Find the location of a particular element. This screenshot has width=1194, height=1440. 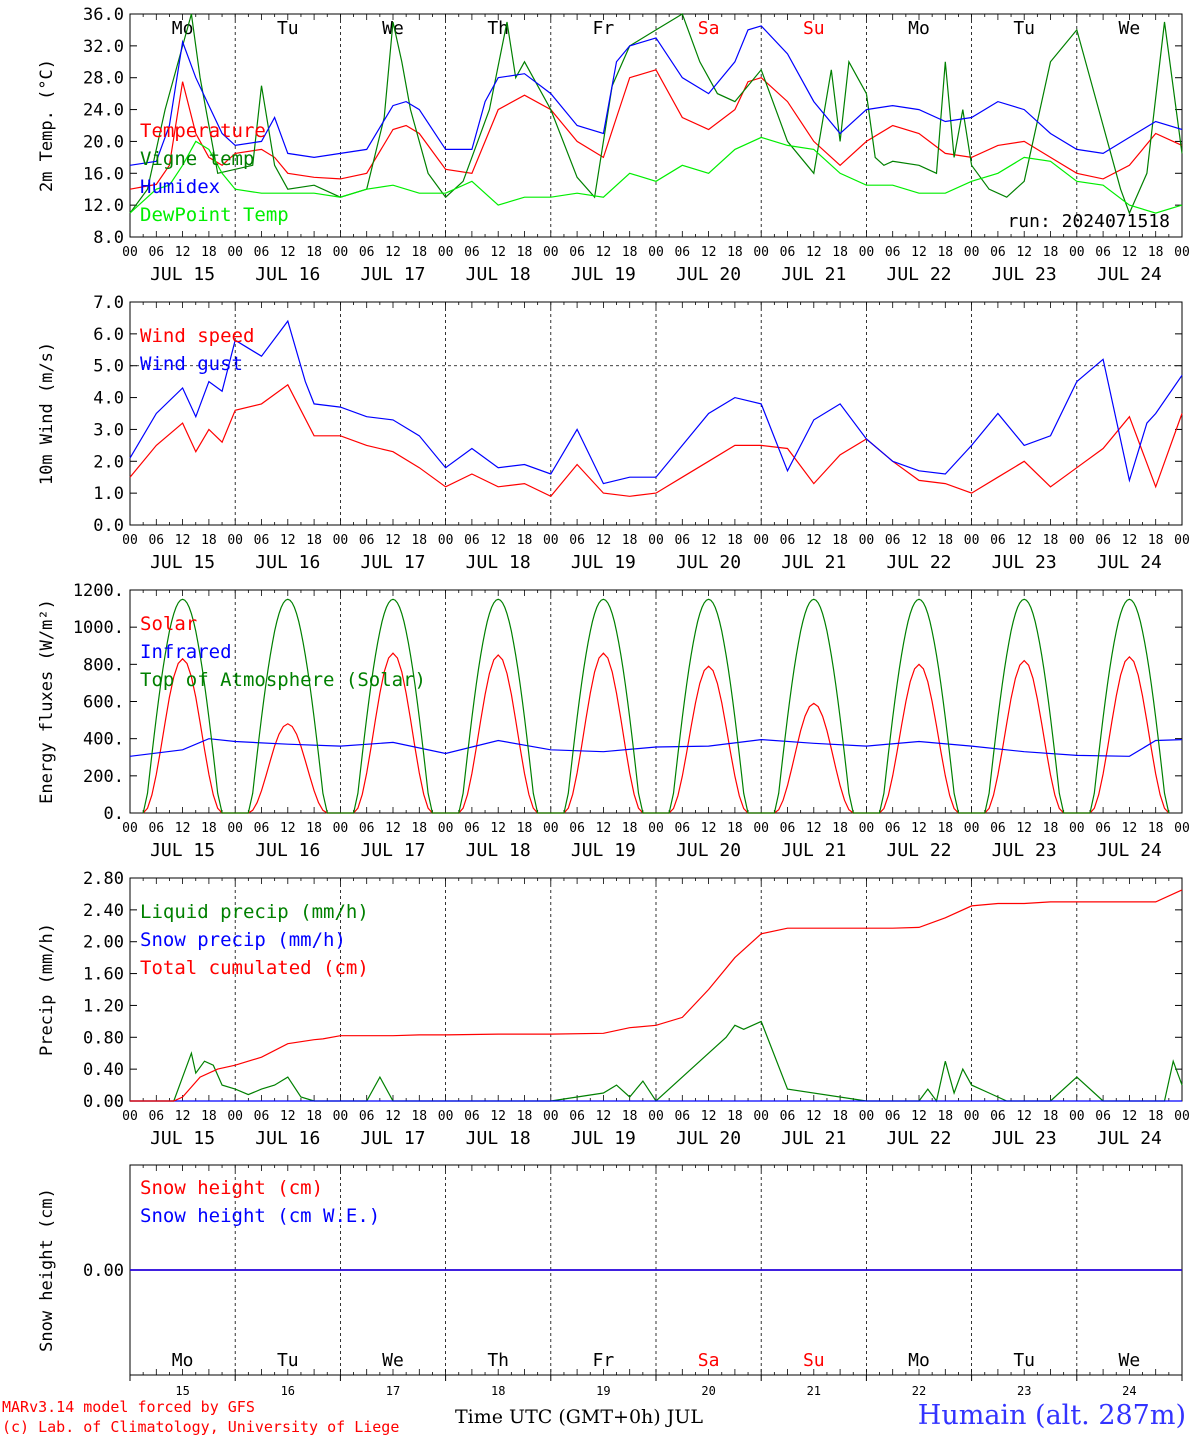

date-label: JUL 21 is located at coordinates (813, 274).